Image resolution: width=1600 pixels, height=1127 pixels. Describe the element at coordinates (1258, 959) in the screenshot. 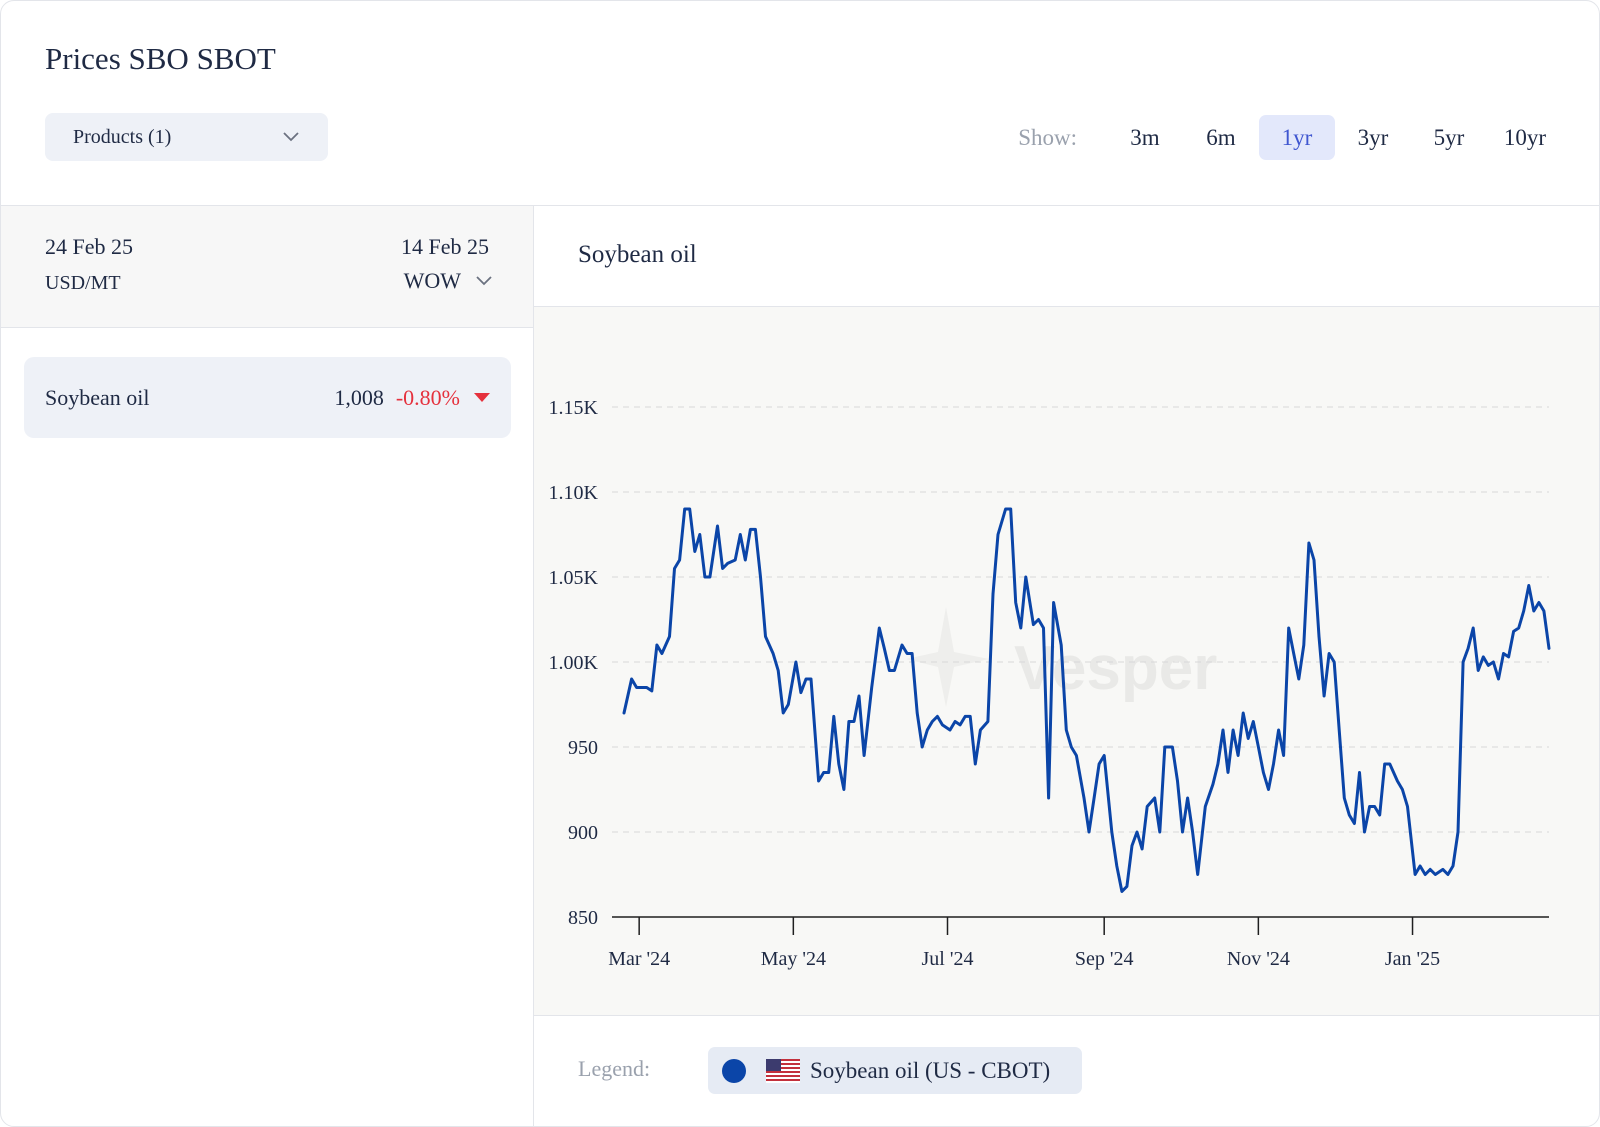

I see `x-tick-label: Nov '24` at that location.